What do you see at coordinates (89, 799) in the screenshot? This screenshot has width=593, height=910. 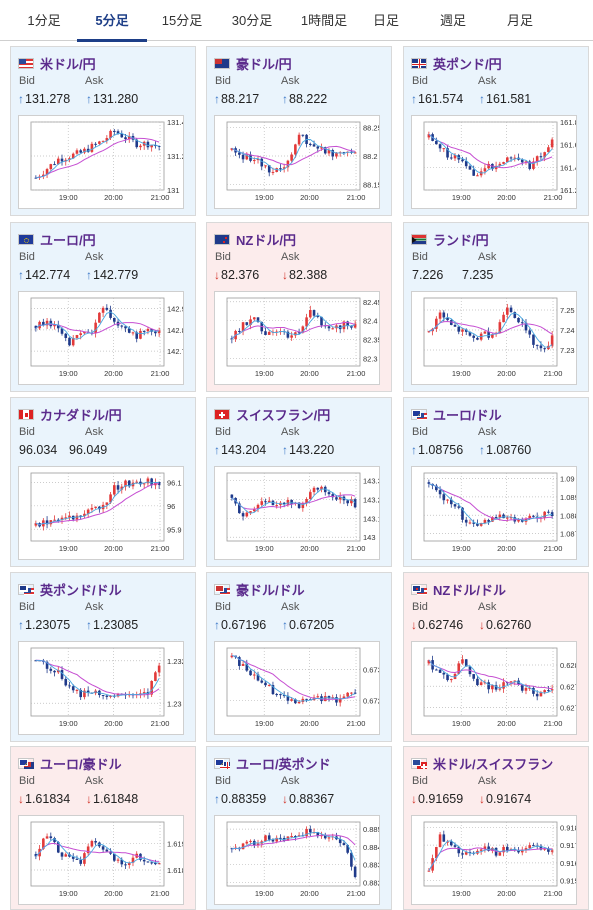 I see `ask-arrow-icon: ↓` at bounding box center [89, 799].